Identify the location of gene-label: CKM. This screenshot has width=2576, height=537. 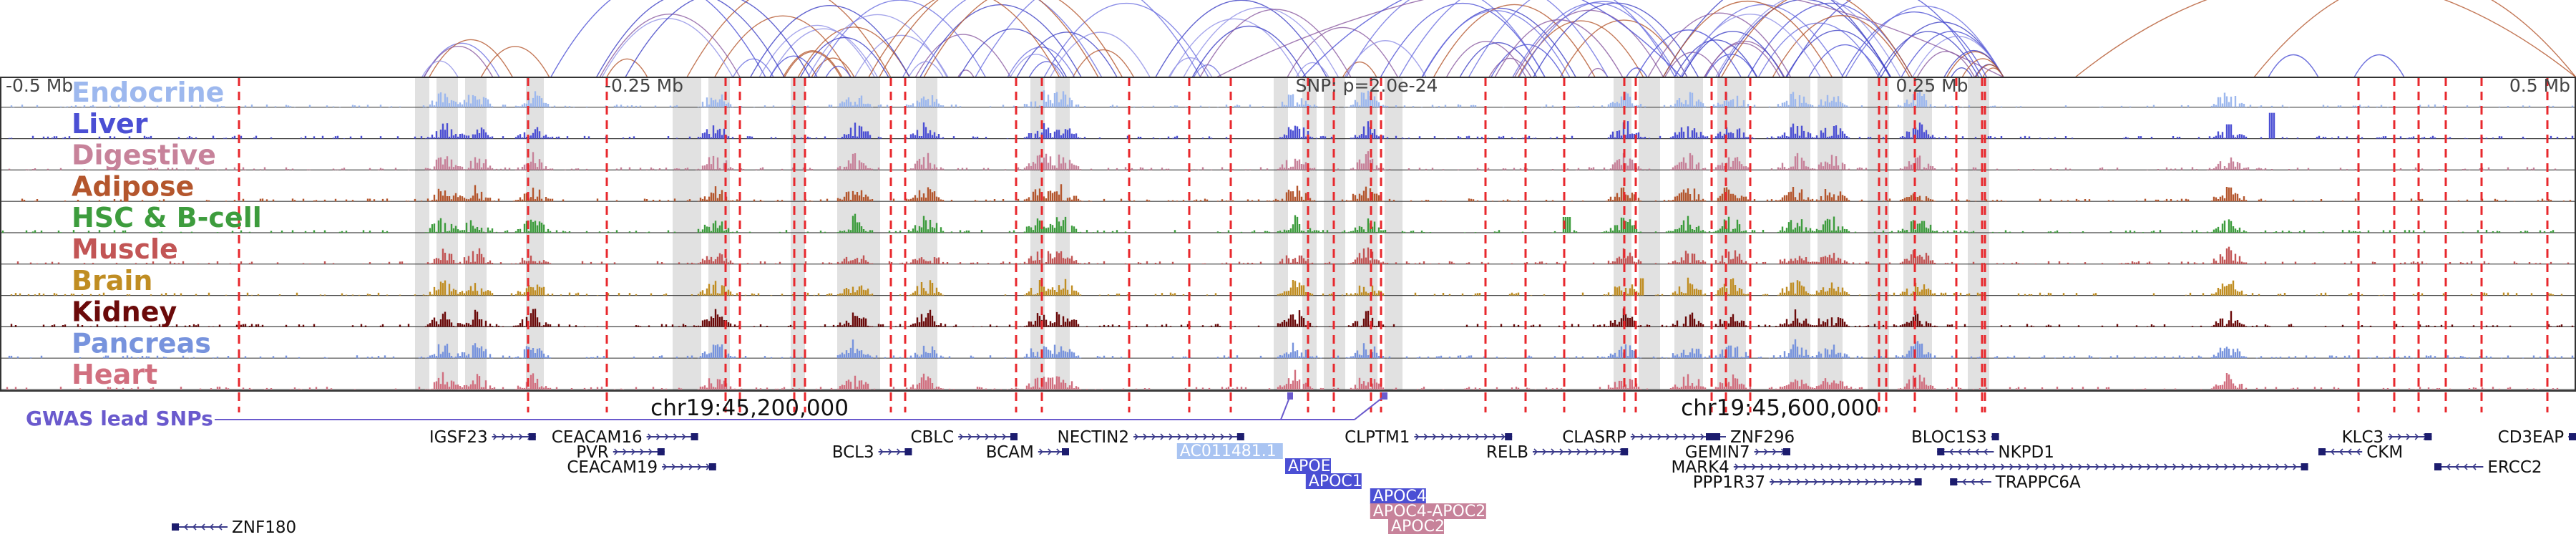
(2384, 452).